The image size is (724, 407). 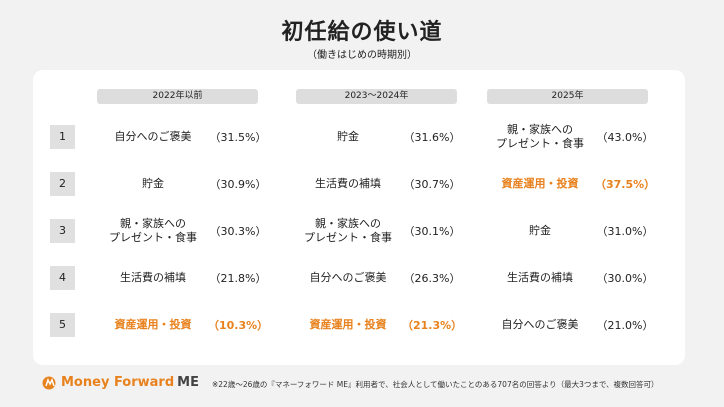 I want to click on item-percent: （31.5%）, so click(x=238, y=137).